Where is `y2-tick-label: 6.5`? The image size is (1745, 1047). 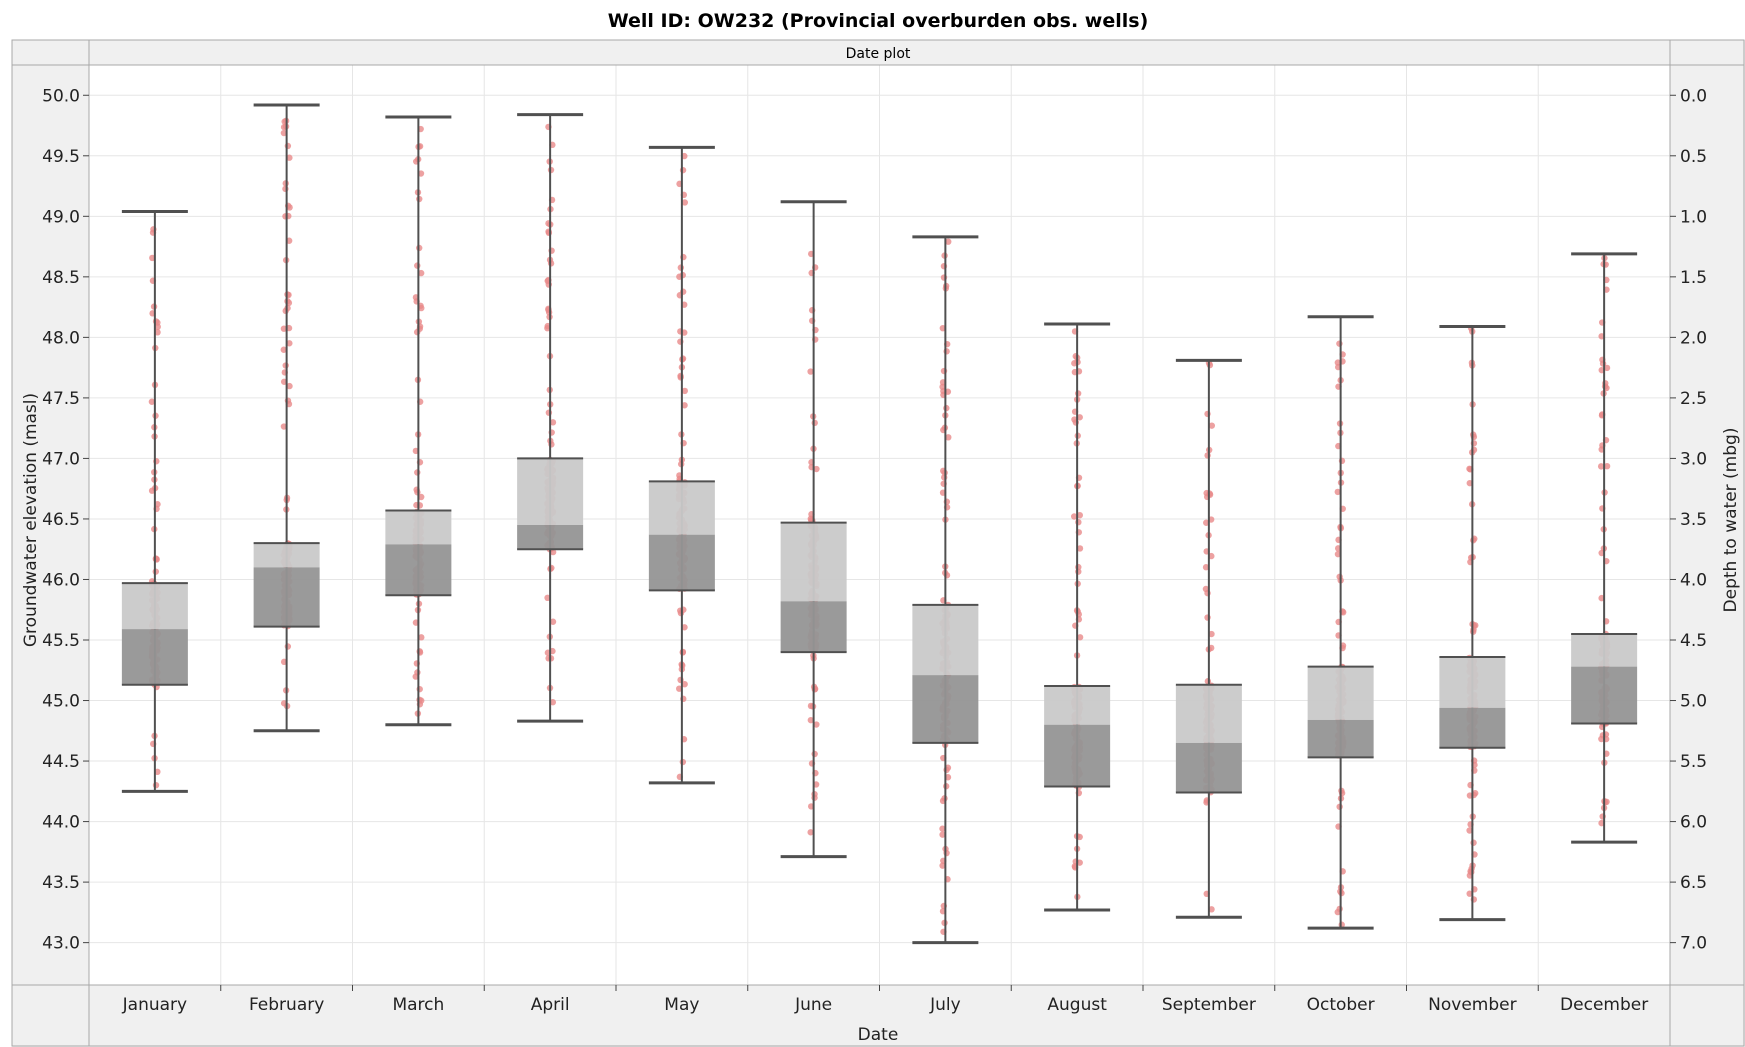
y2-tick-label: 6.5 is located at coordinates (1693, 883).